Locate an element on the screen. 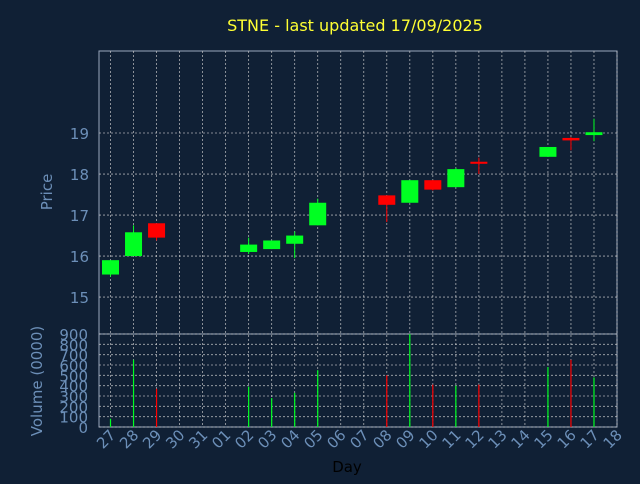  volume-tick-label: 100 is located at coordinates (73, 418).